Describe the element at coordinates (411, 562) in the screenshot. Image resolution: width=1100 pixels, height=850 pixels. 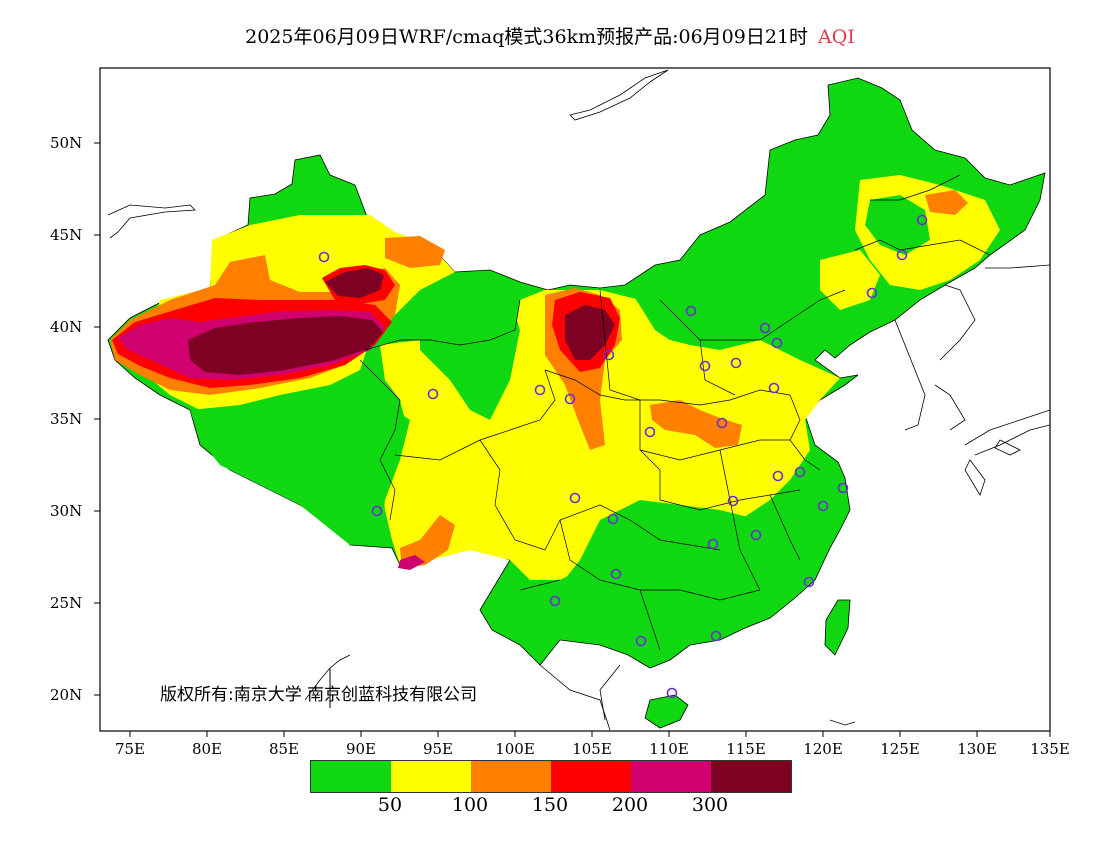
I see `aqi-very-unhealthy-yunnan` at that location.